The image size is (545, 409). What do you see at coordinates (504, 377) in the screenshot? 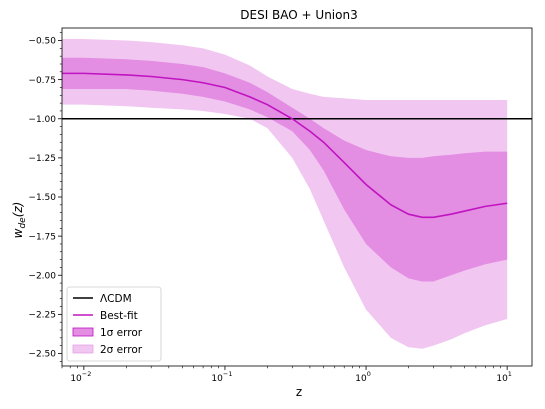
I see `x-tick-label: 10¹` at bounding box center [504, 377].